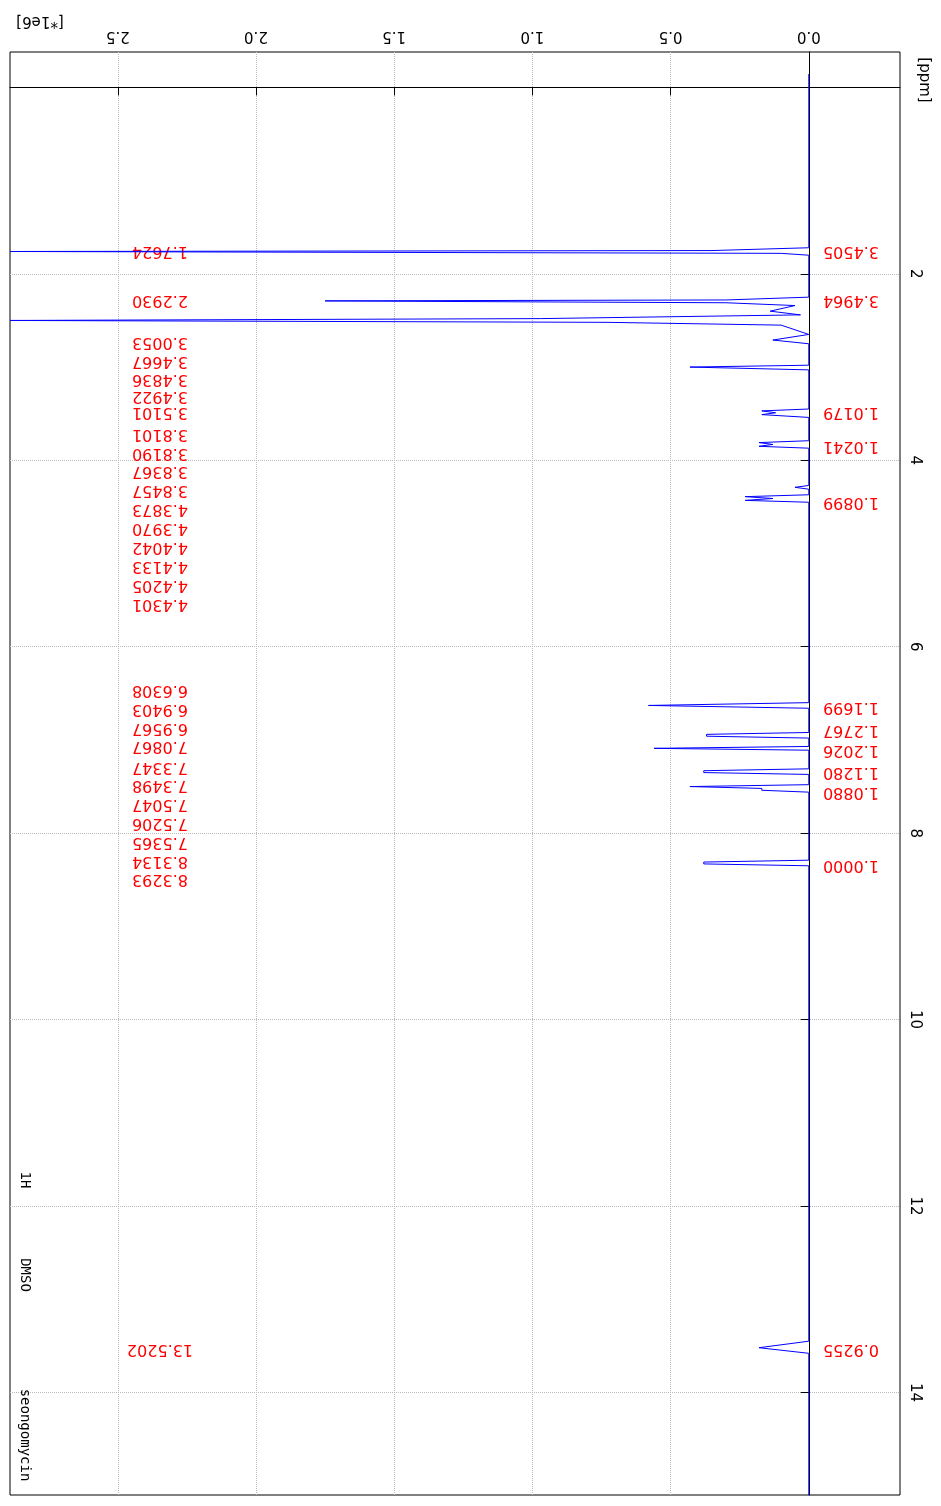  I want to click on x-tick-label: 2.0, so click(256, 36).